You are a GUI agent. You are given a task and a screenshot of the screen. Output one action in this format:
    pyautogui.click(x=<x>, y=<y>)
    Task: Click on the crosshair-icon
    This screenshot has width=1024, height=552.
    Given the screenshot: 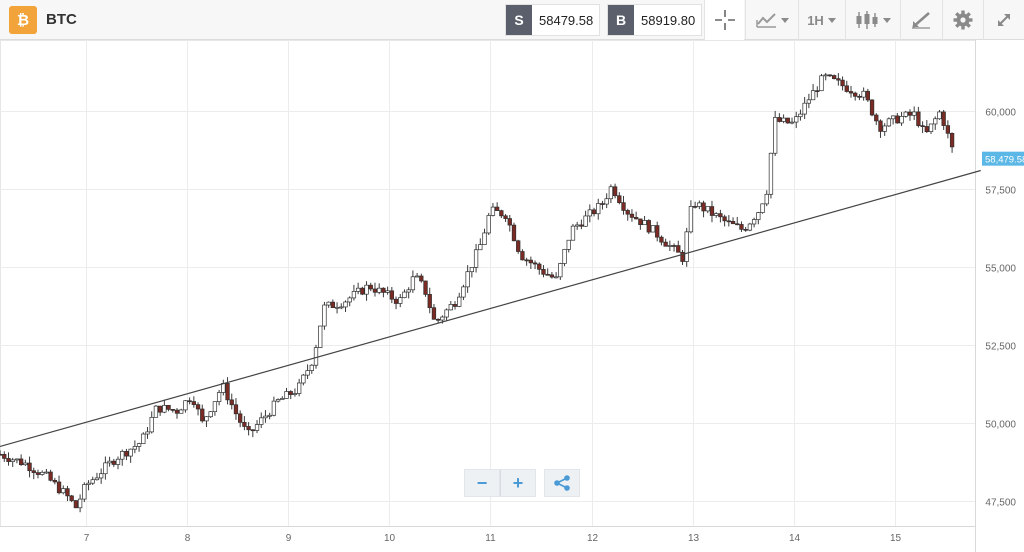 What is the action you would take?
    pyautogui.click(x=724, y=20)
    